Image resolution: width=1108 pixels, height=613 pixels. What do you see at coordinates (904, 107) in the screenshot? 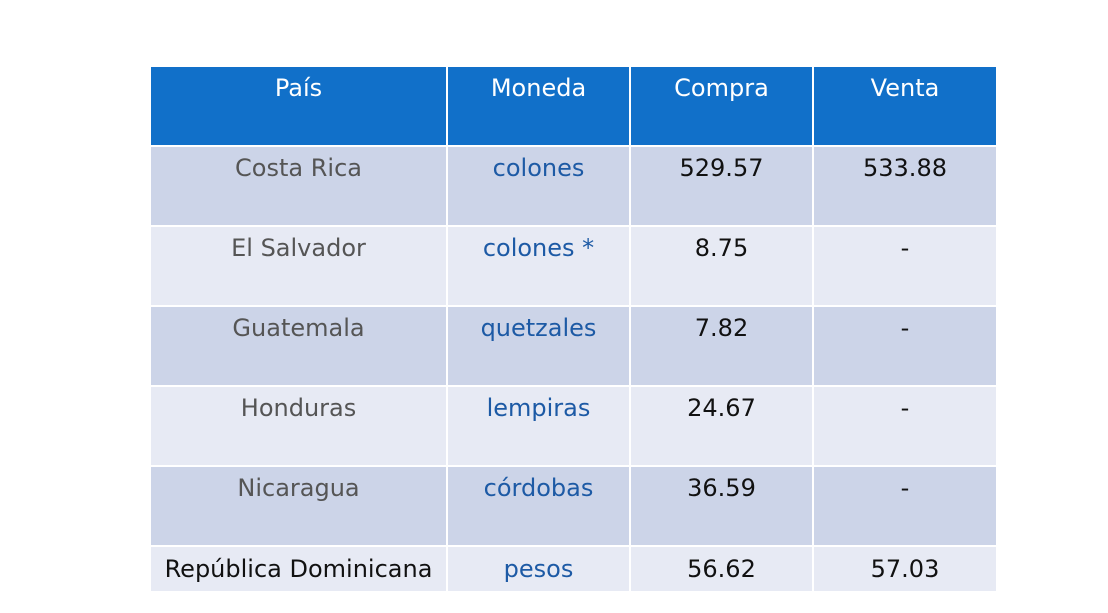
I see `header-venta: Venta` at bounding box center [904, 107].